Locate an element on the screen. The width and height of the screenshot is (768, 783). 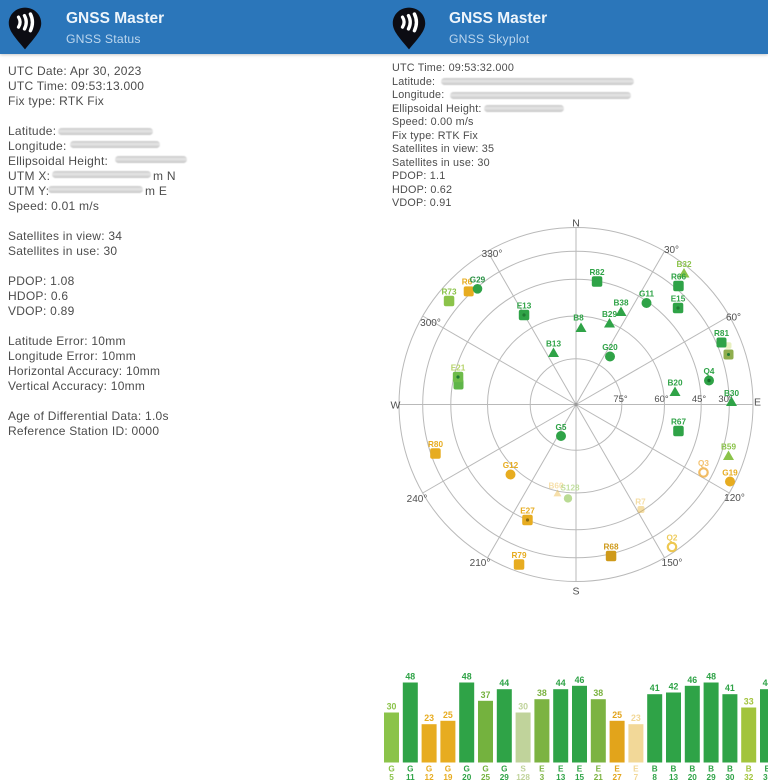
svg-text: 3 is located at coordinates (542, 777).